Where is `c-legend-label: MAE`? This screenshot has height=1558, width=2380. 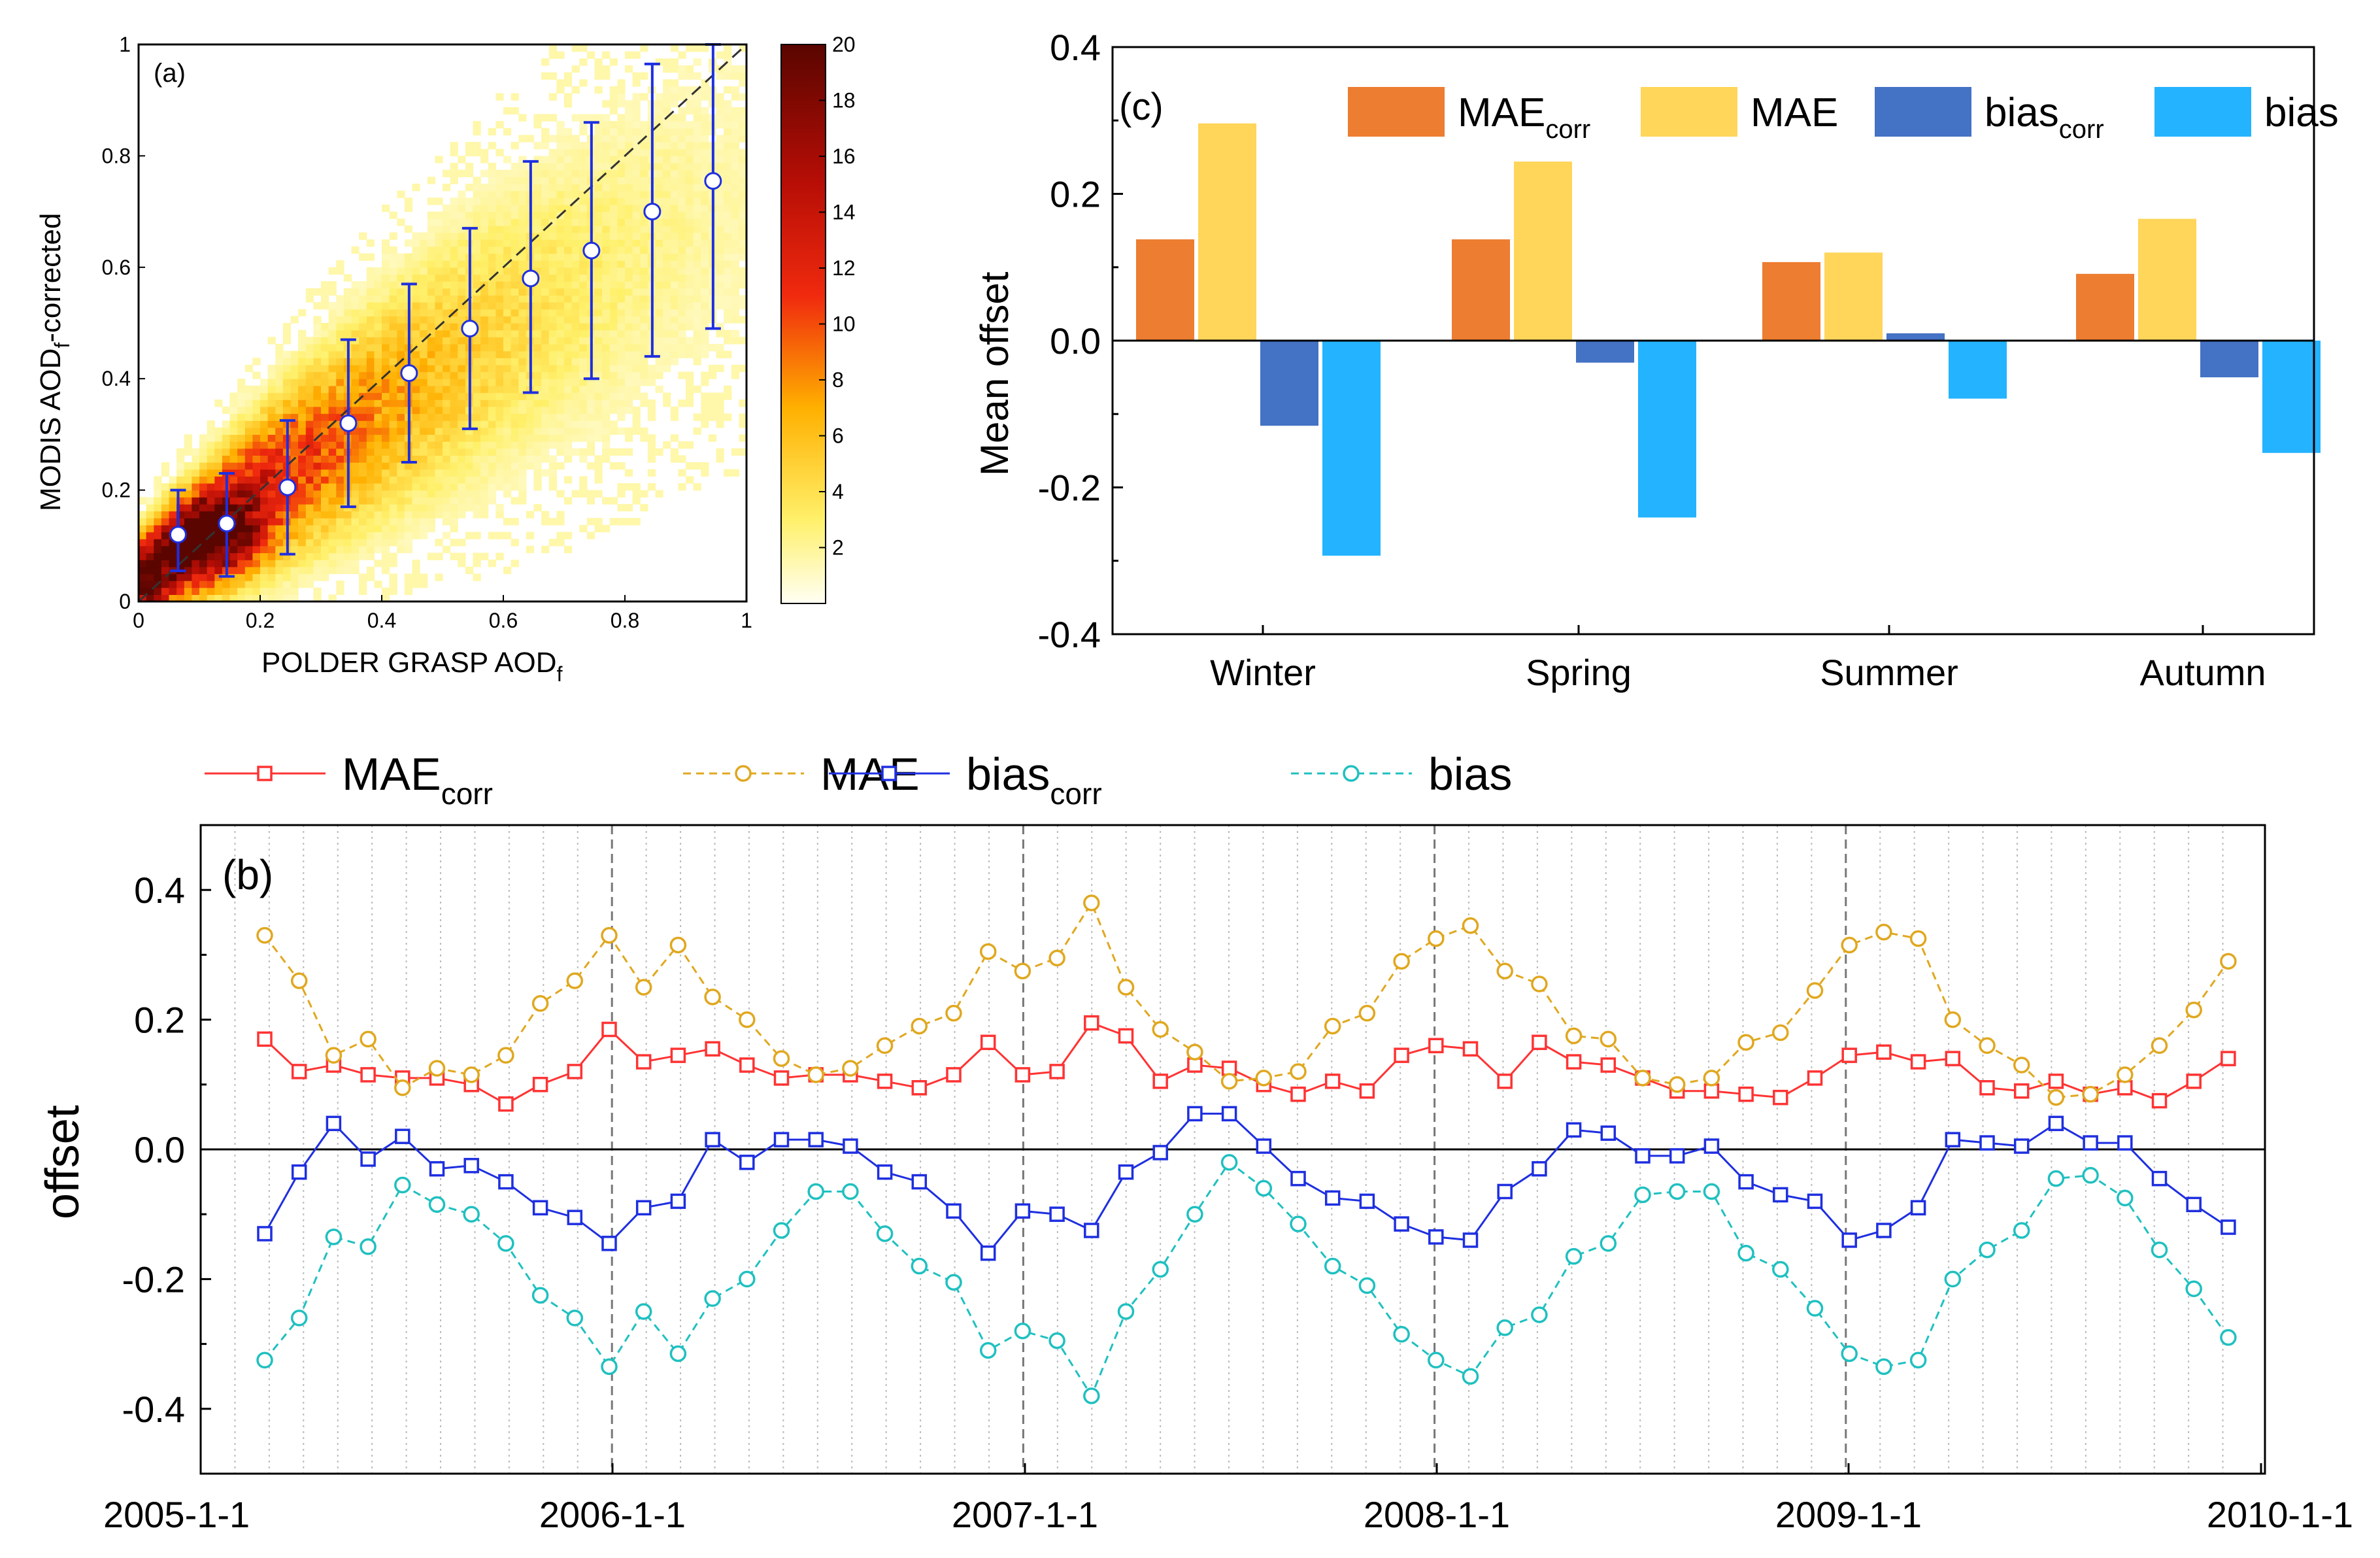 c-legend-label: MAE is located at coordinates (1794, 112).